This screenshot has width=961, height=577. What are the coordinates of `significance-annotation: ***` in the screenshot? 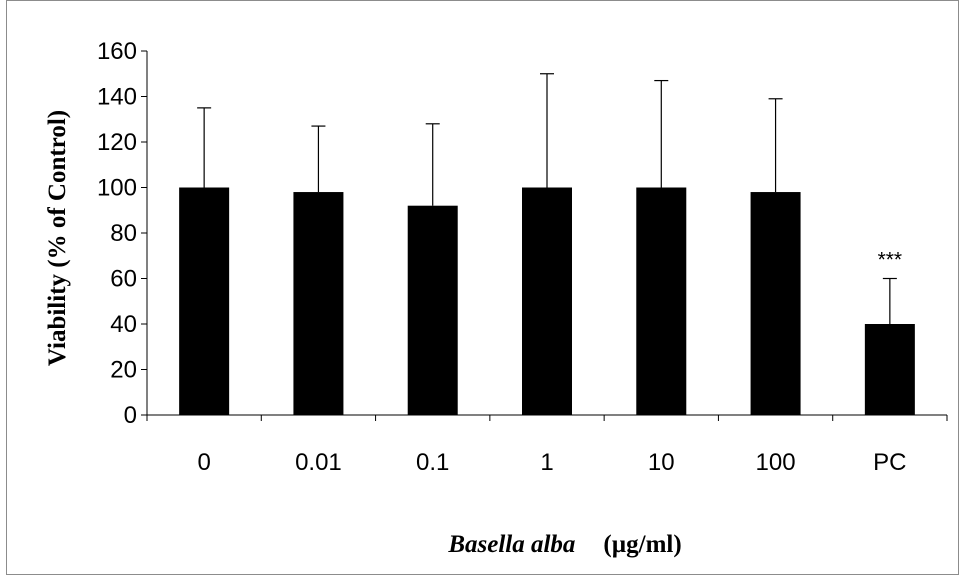 It's located at (890, 260).